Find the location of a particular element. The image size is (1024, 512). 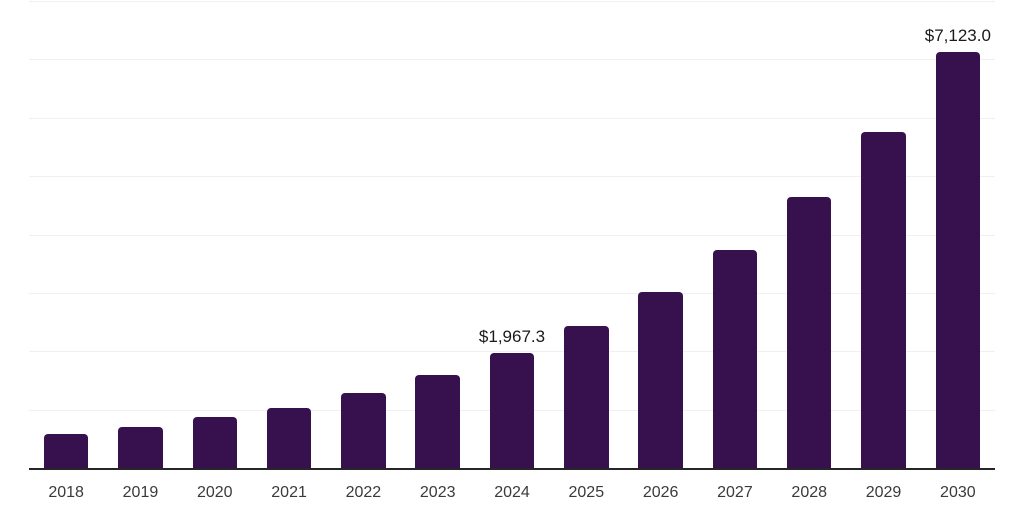

x-axis-label-2025: 2025 is located at coordinates (586, 492).